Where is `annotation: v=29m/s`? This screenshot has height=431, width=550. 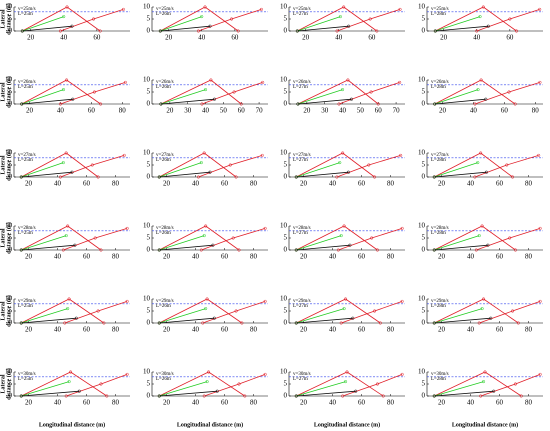
annotation: v=29m/s is located at coordinates (165, 301).